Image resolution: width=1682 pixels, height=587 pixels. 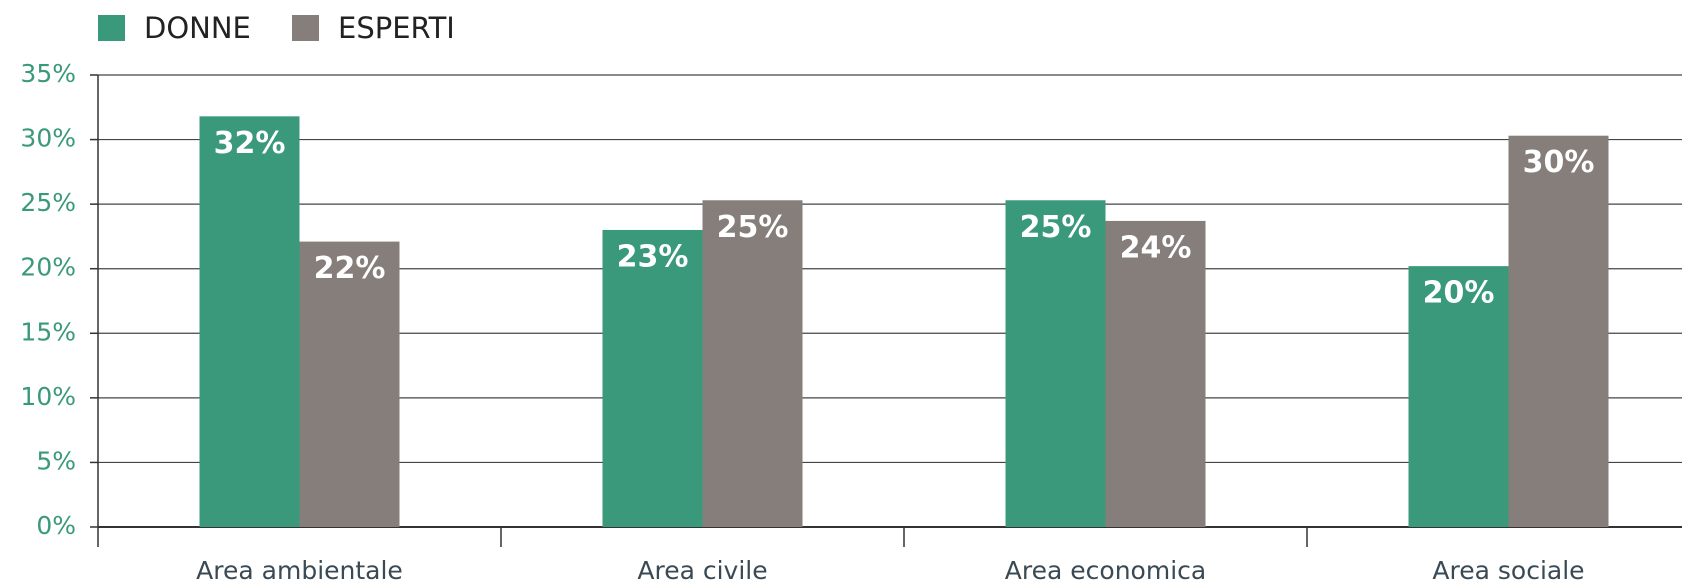 I want to click on y-tick-label: 5%, so click(x=56, y=460).